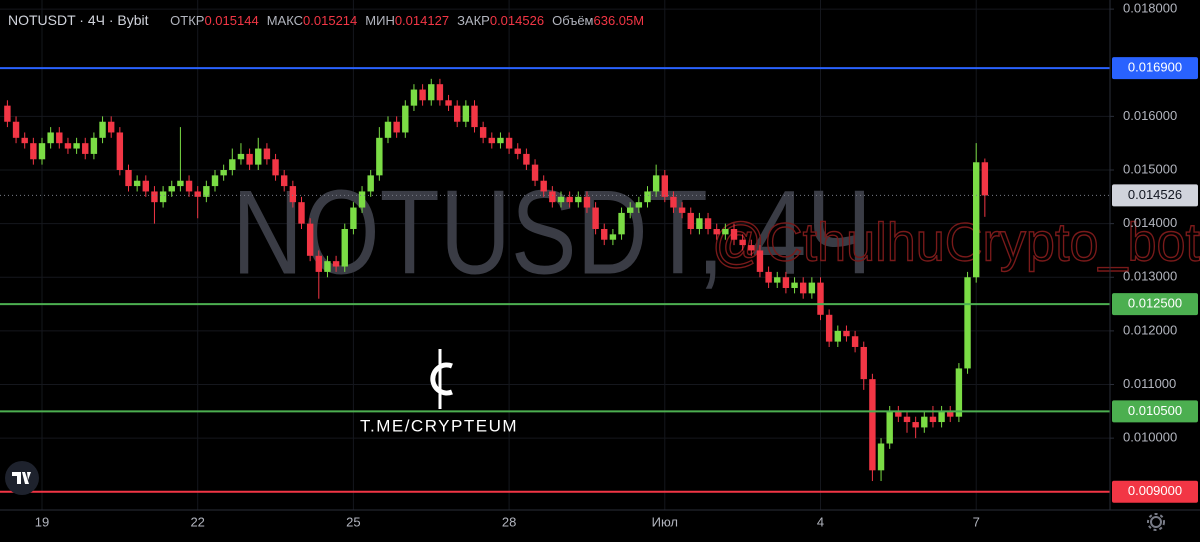  I want to click on tv-logo, so click(22, 478).